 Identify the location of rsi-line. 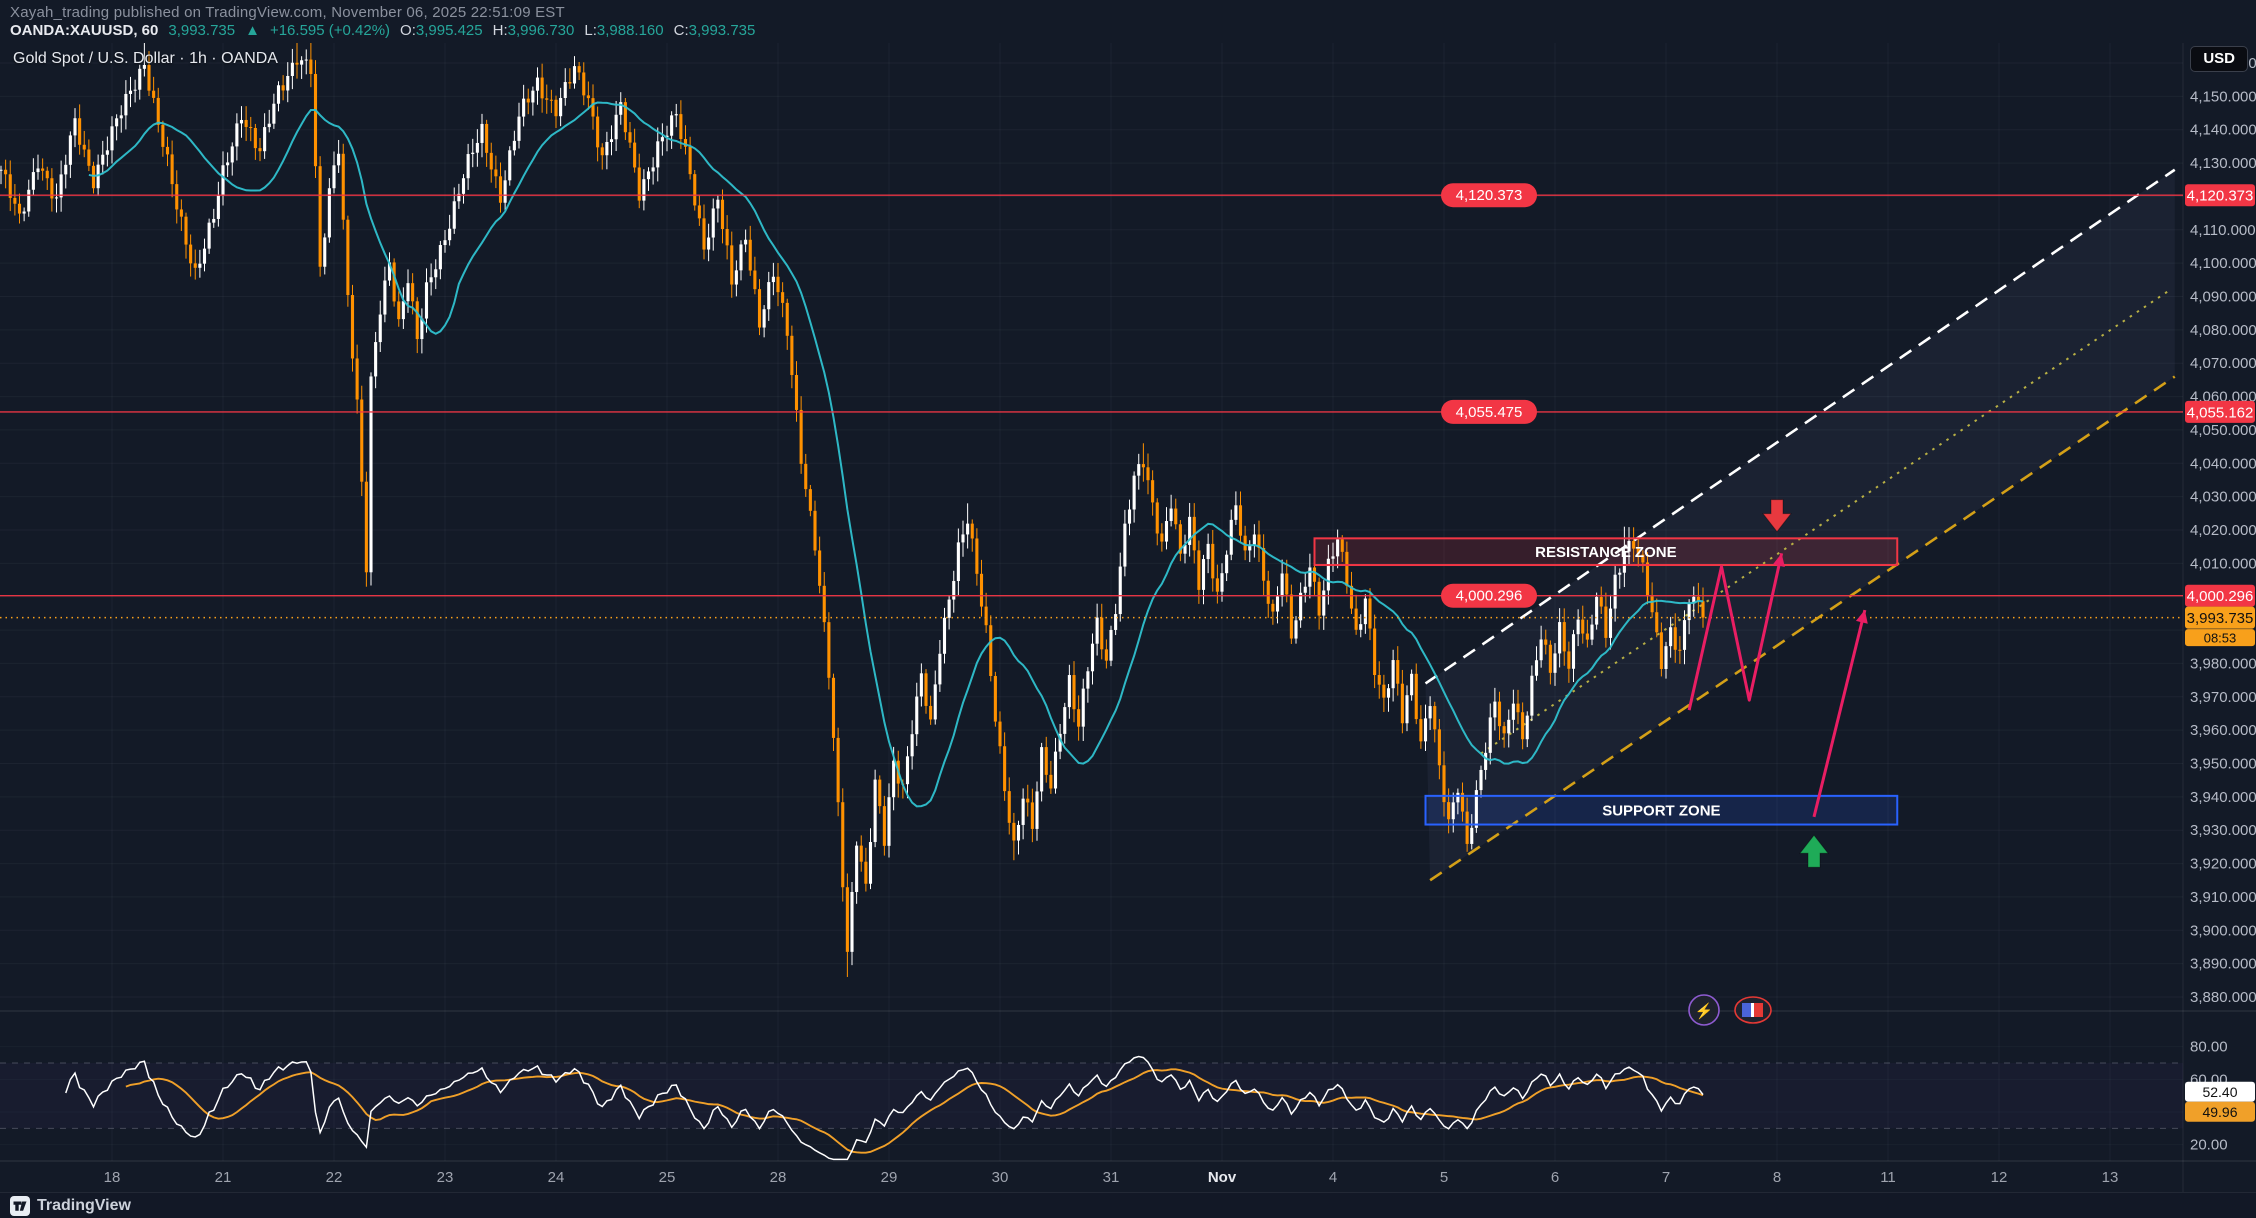
(884, 1108).